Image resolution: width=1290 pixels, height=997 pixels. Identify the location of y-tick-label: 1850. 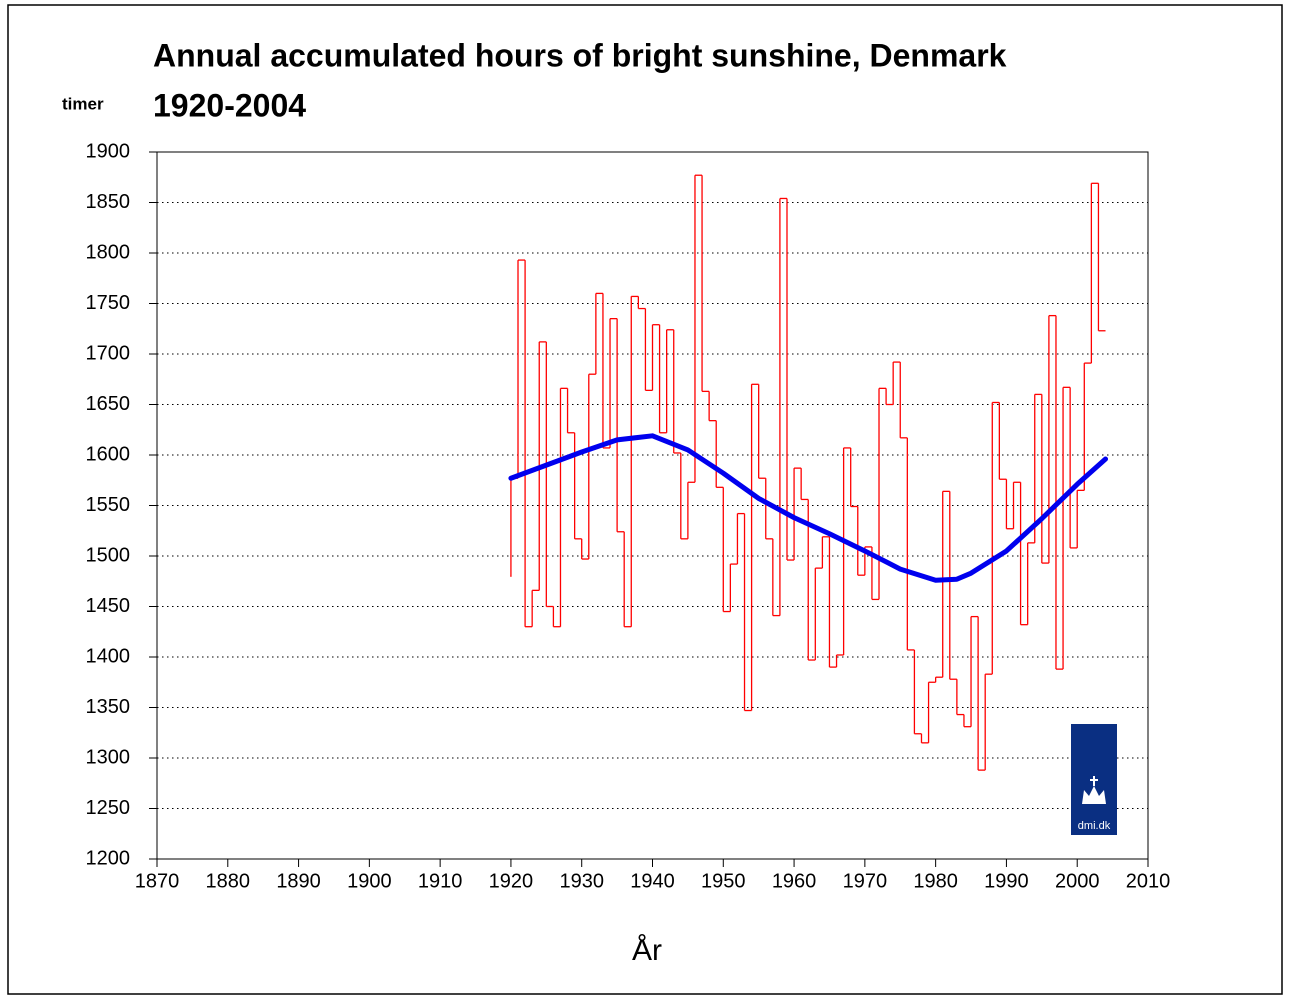
(108, 202).